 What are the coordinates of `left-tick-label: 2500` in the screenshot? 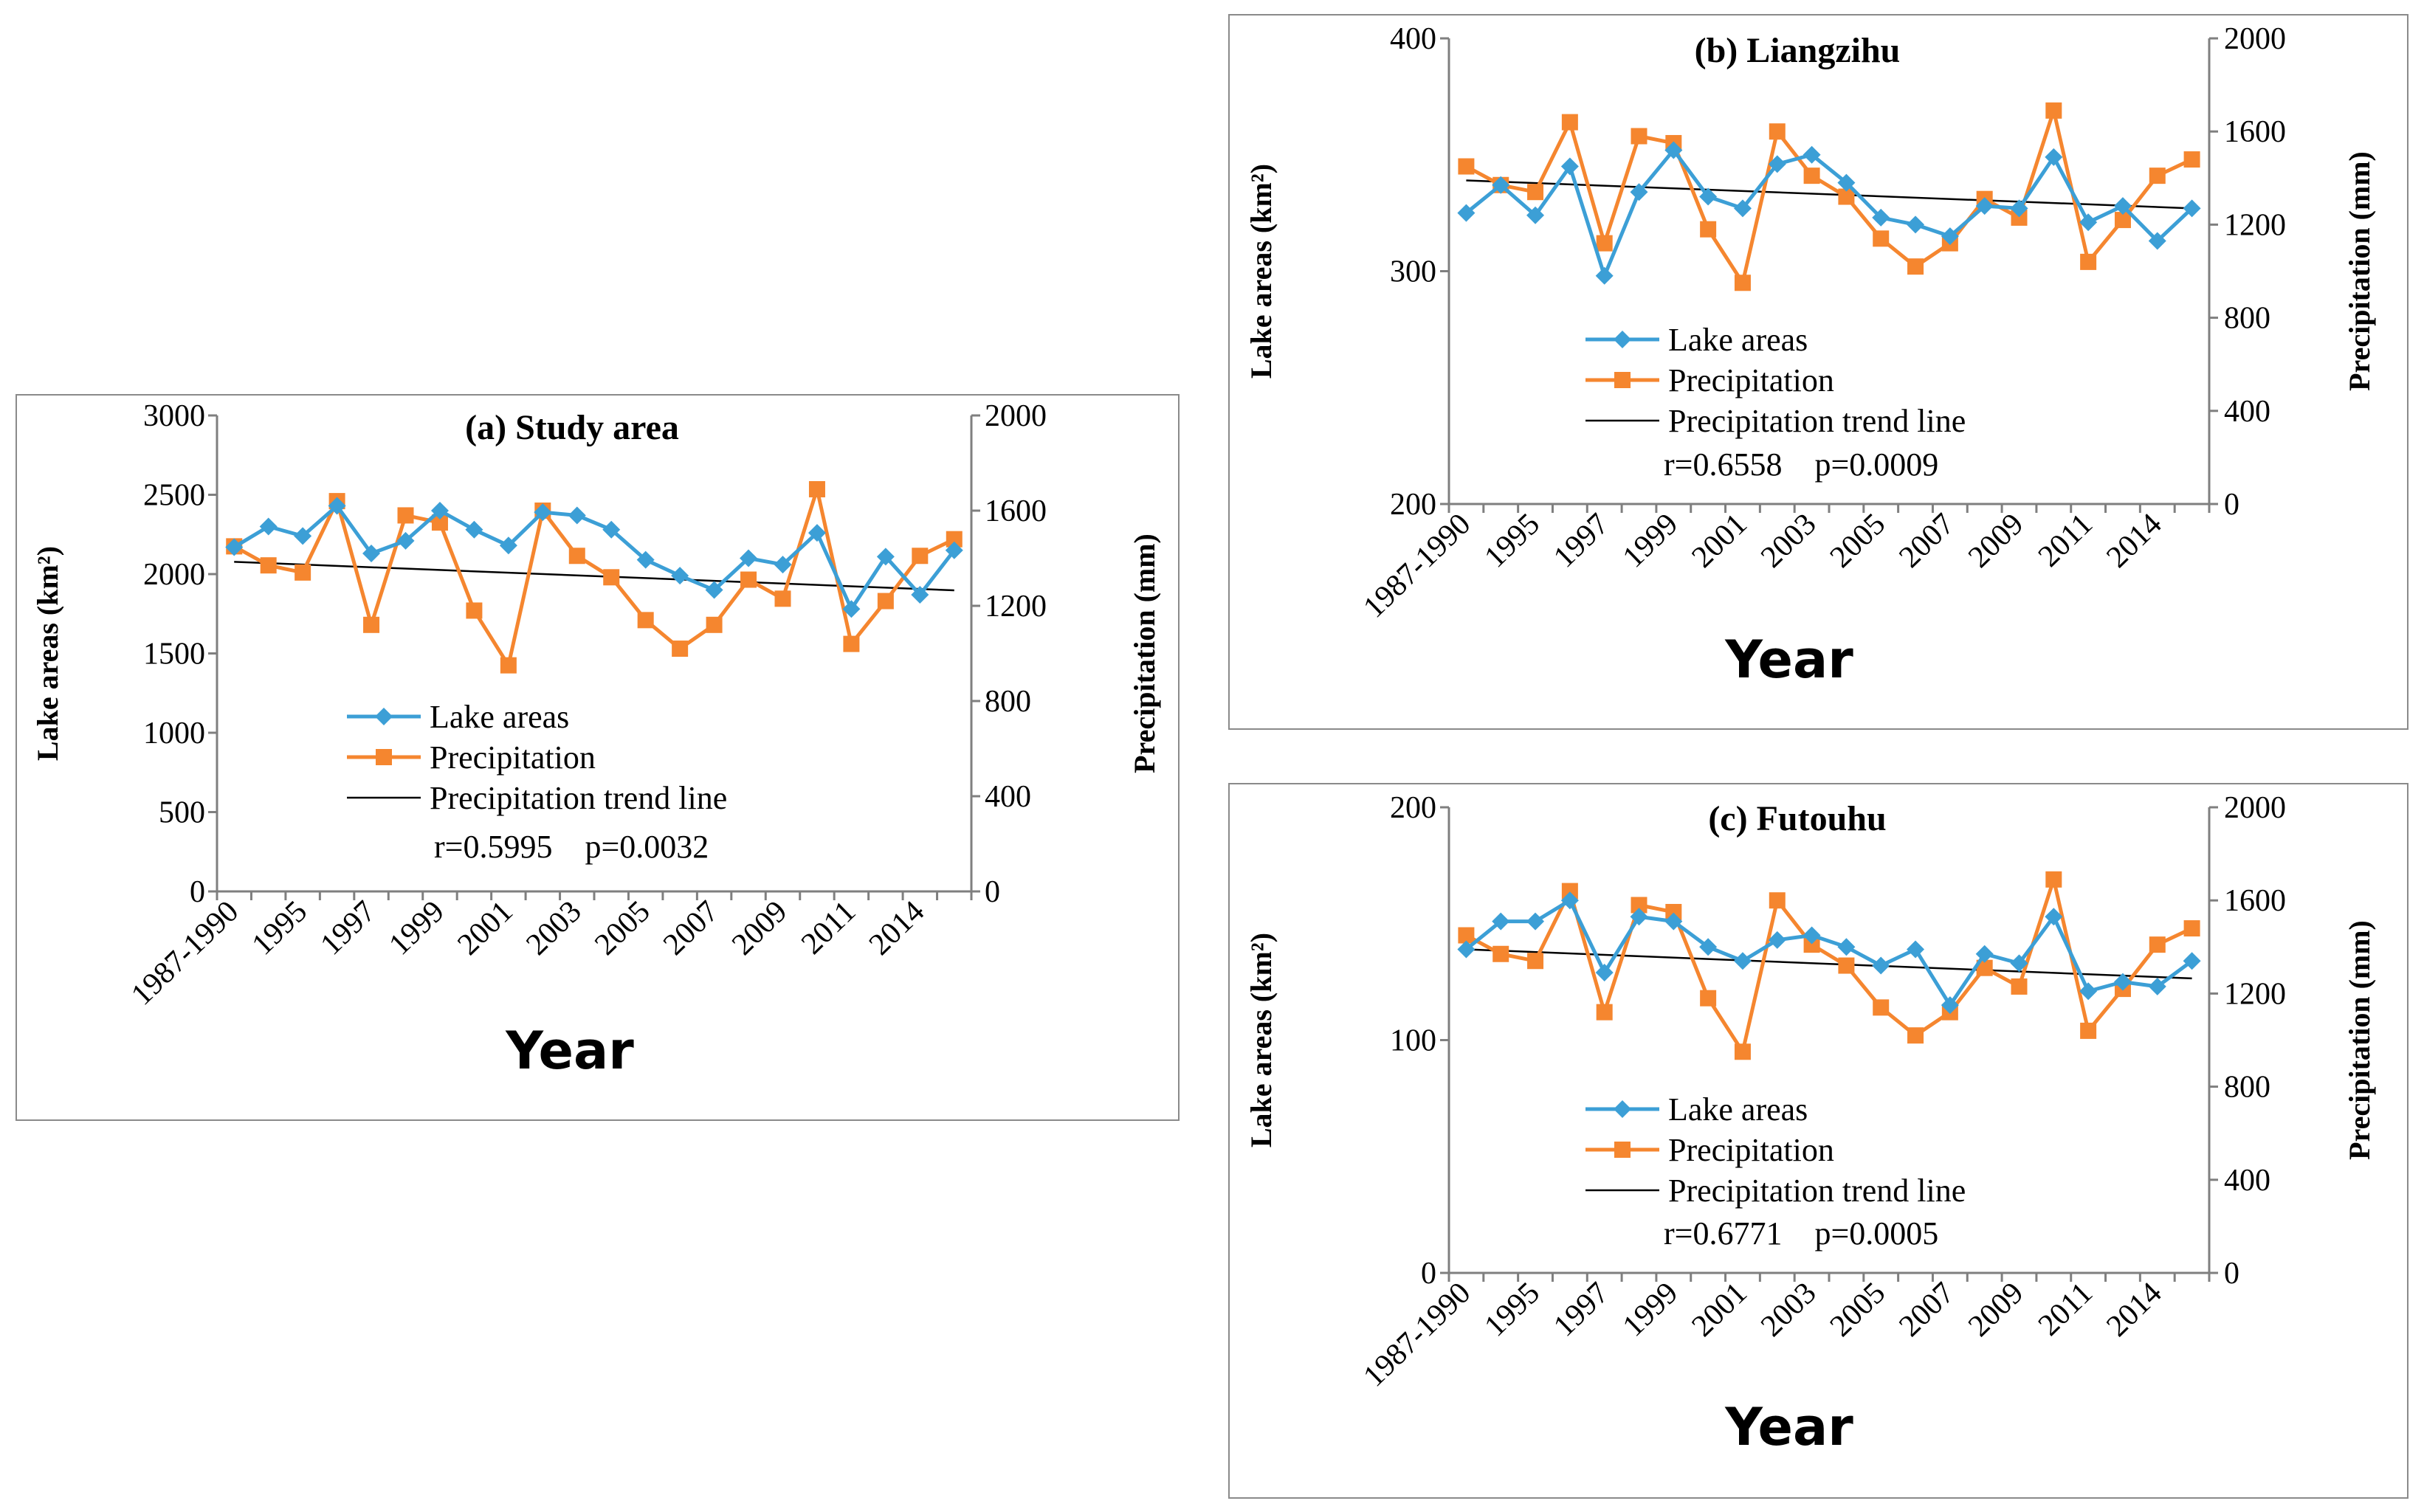 It's located at (174, 496).